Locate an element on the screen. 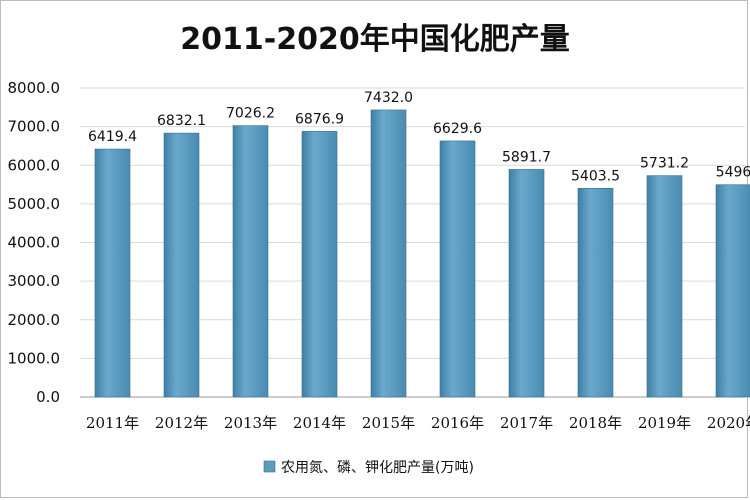 The width and height of the screenshot is (750, 500). data-label: 6832.1 is located at coordinates (181, 121).